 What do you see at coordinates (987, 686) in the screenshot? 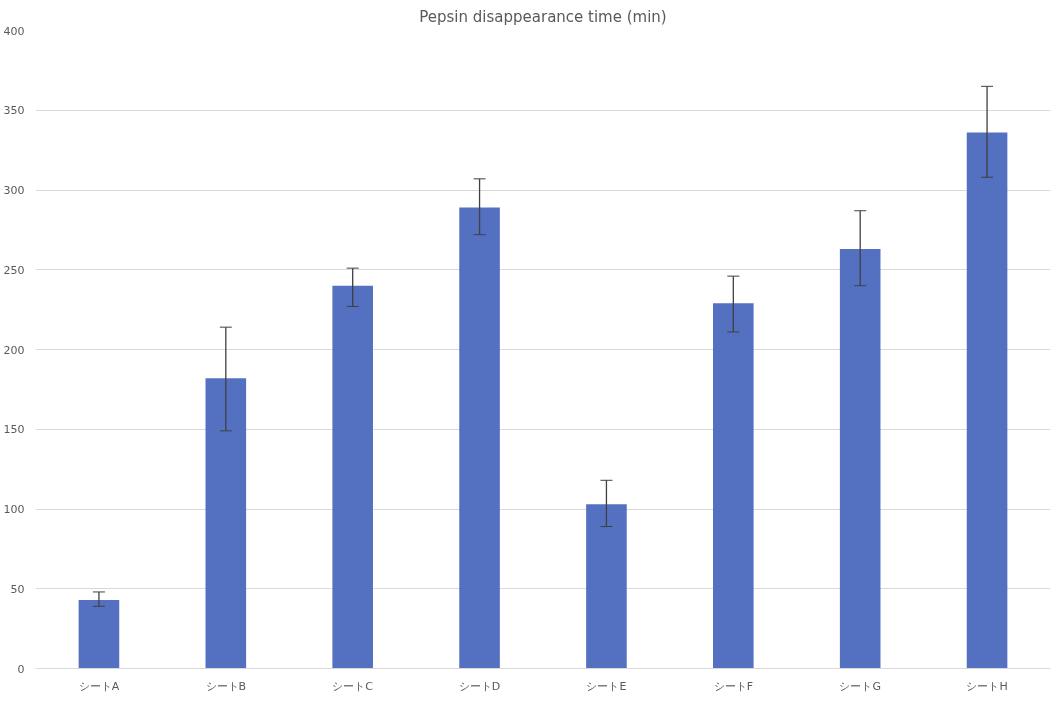
I see `x-tick-label: シートH` at bounding box center [987, 686].